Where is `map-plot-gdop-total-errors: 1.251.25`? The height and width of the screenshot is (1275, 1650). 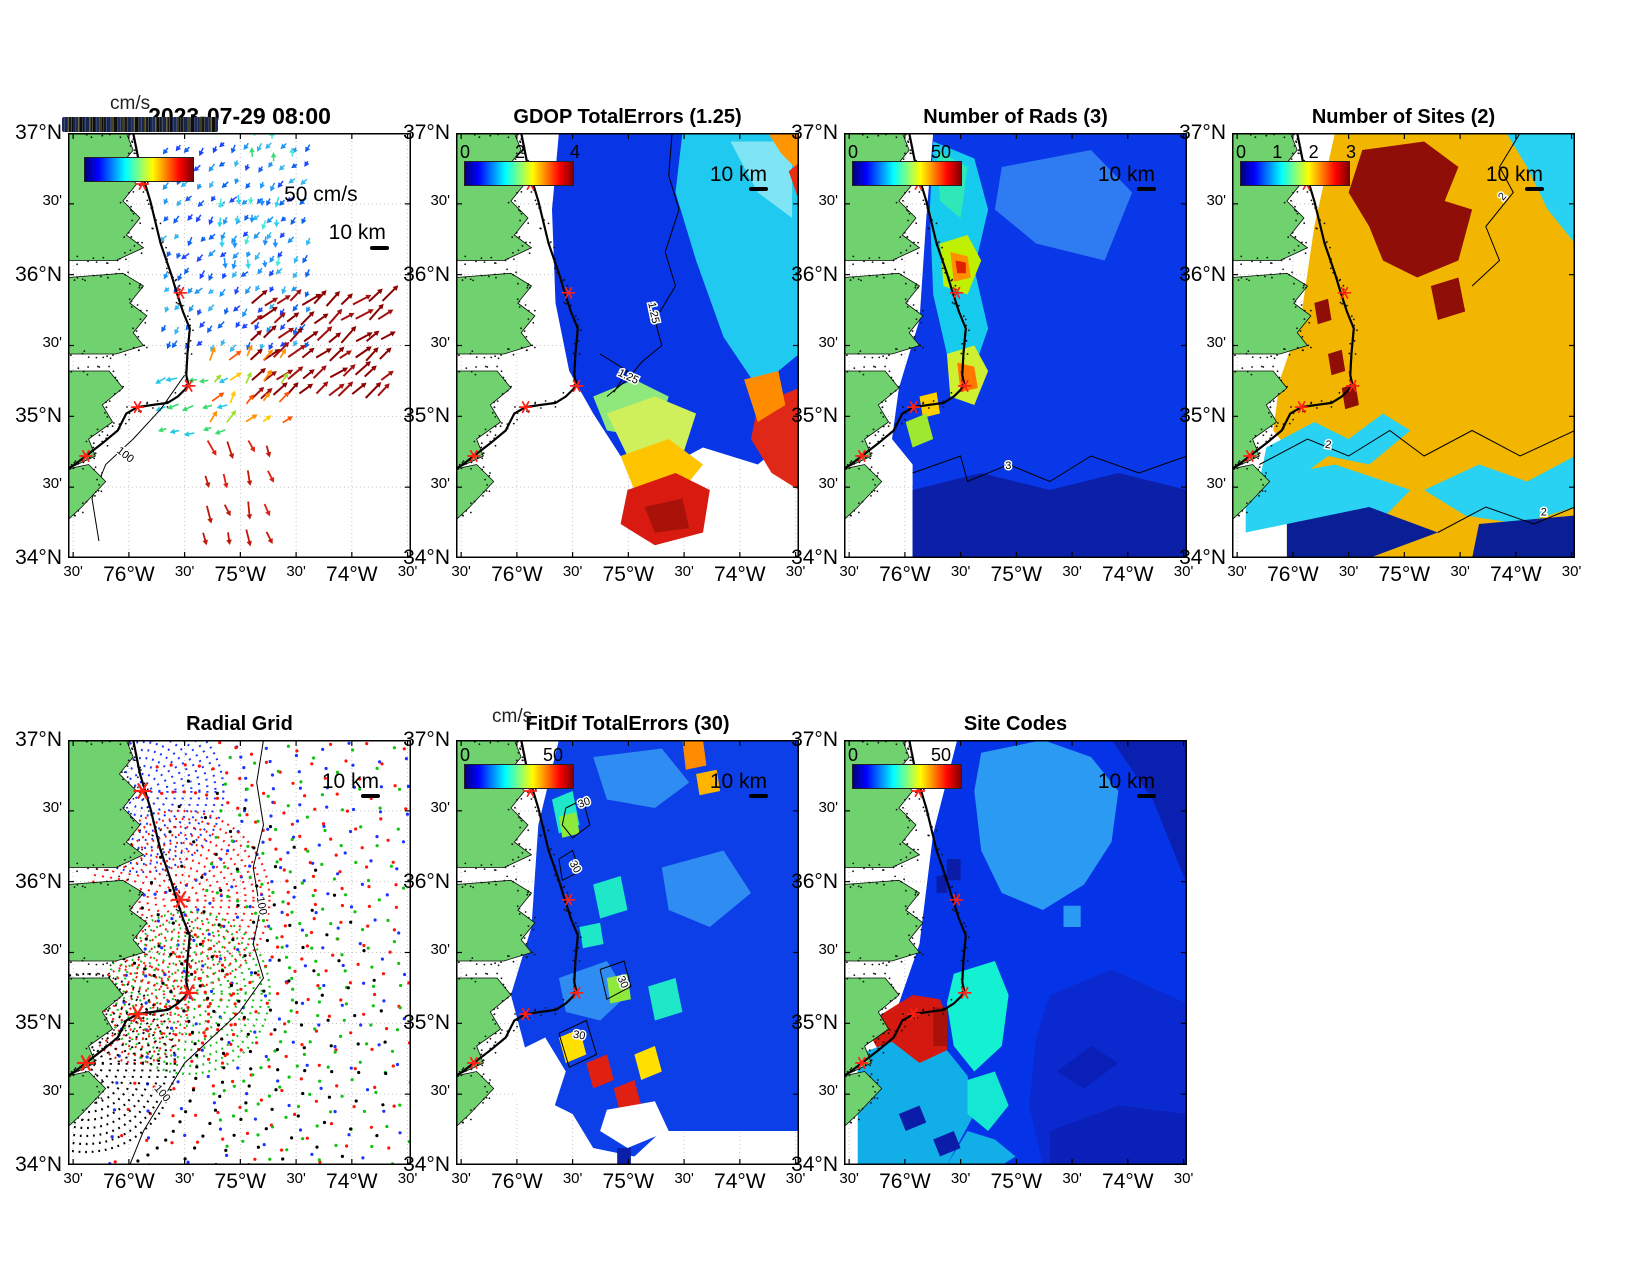
map-plot-gdop-total-errors: 1.251.25 is located at coordinates (627, 345).